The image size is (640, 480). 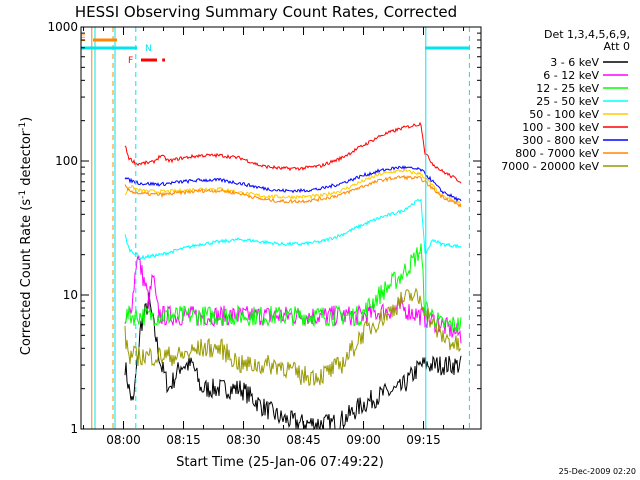 What do you see at coordinates (303, 440) in the screenshot?
I see `x-tick-label: 08:45` at bounding box center [303, 440].